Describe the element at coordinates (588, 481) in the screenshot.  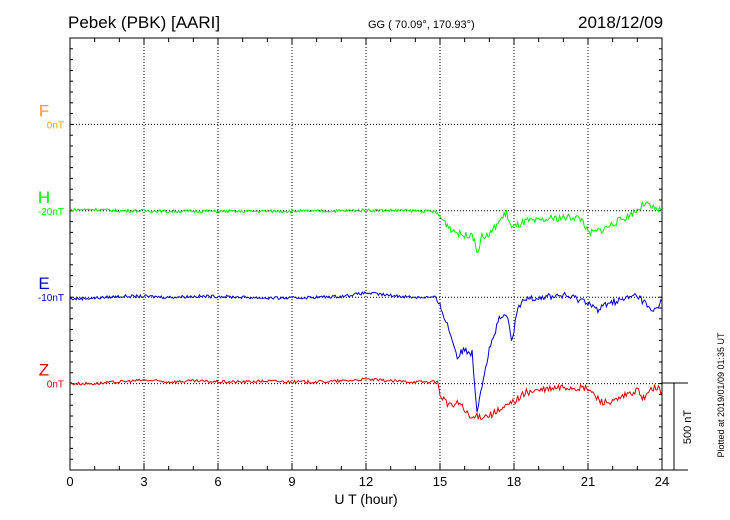
I see `x-tick-label: 21` at that location.